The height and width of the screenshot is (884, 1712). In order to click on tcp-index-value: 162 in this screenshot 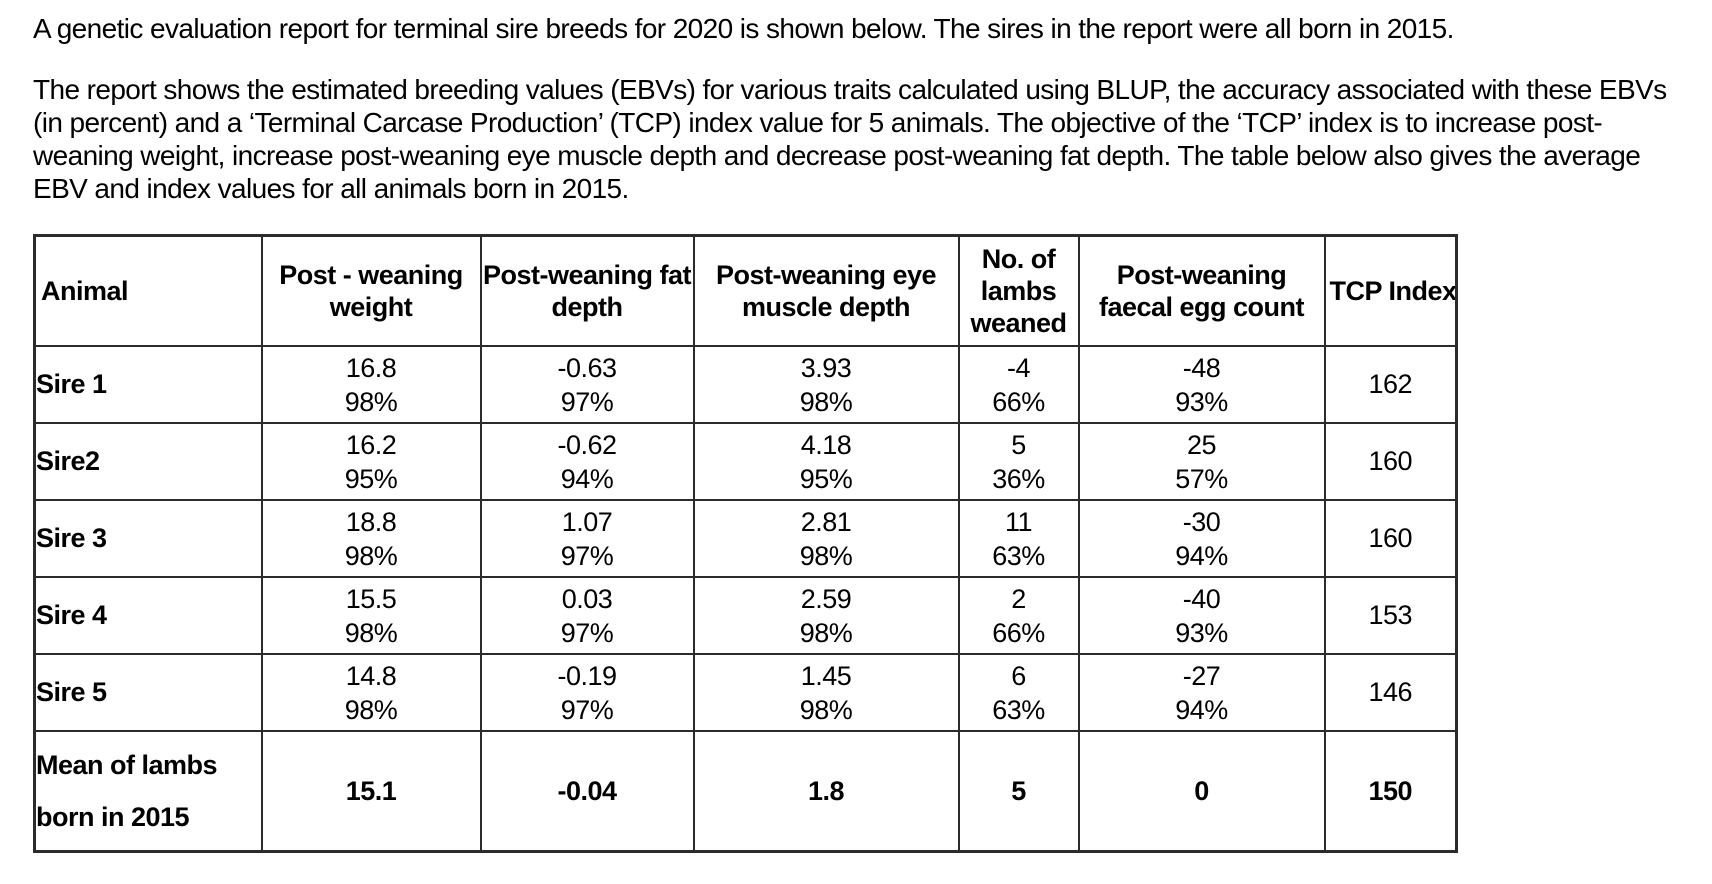, I will do `click(1390, 384)`.